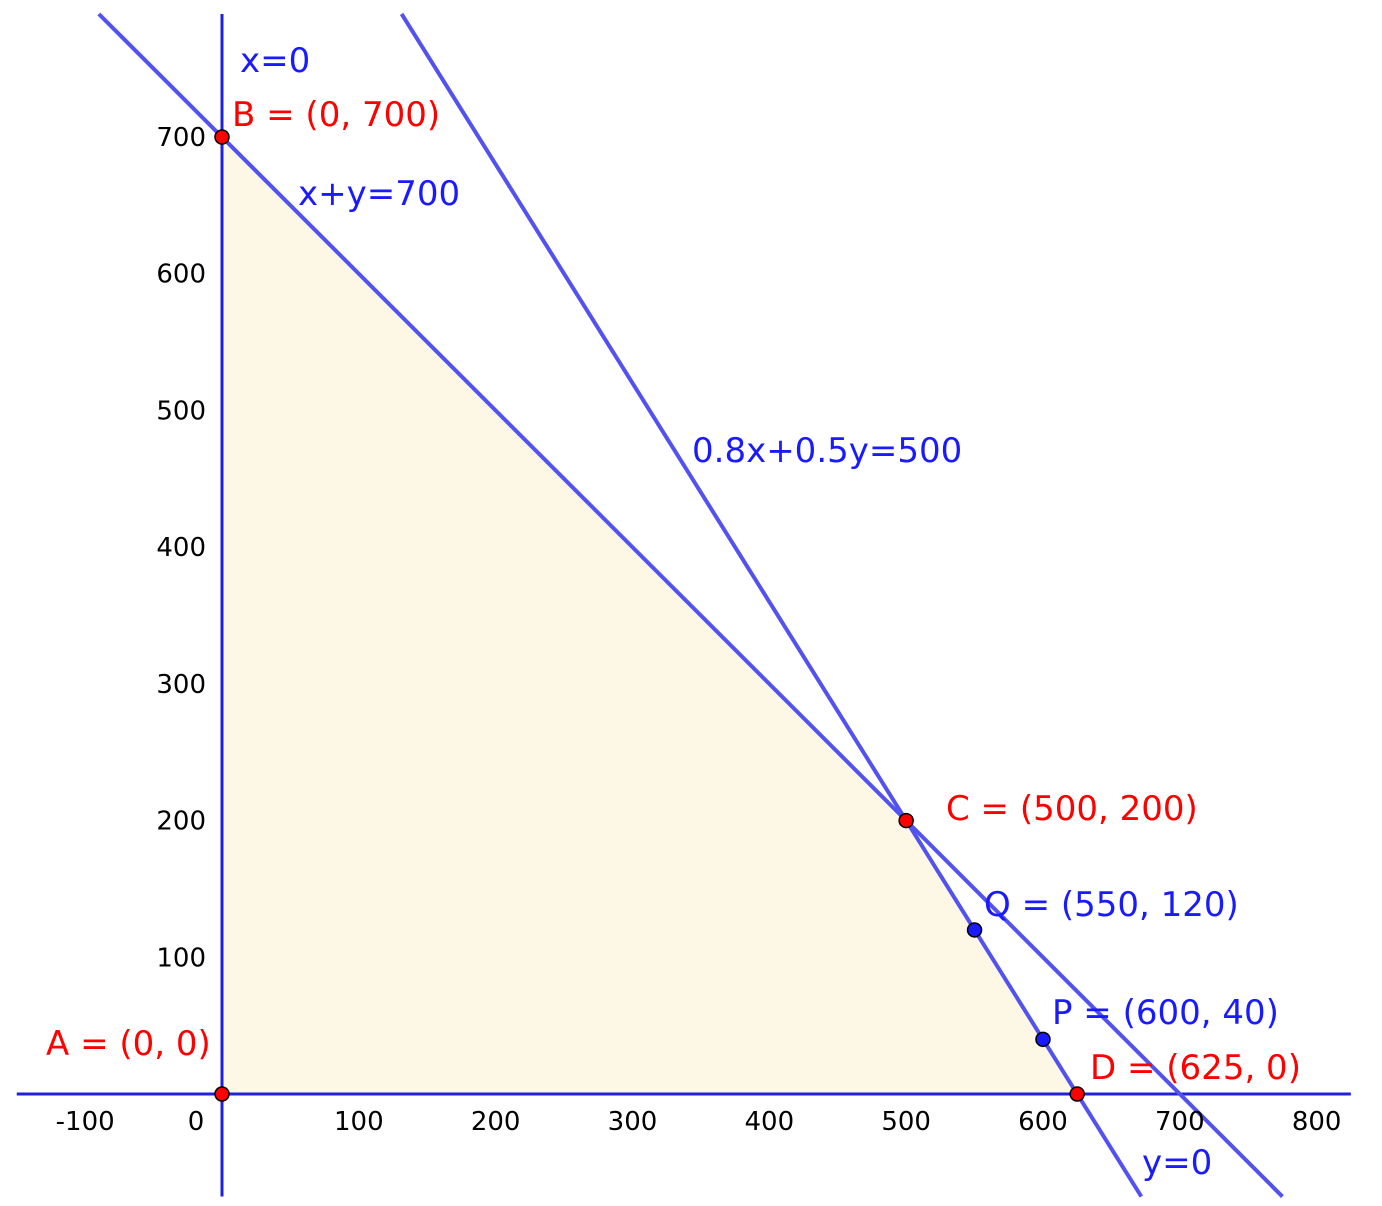 This screenshot has height=1206, width=1382. Describe the element at coordinates (1177, 1163) in the screenshot. I see `line-label-y0: y=0` at that location.